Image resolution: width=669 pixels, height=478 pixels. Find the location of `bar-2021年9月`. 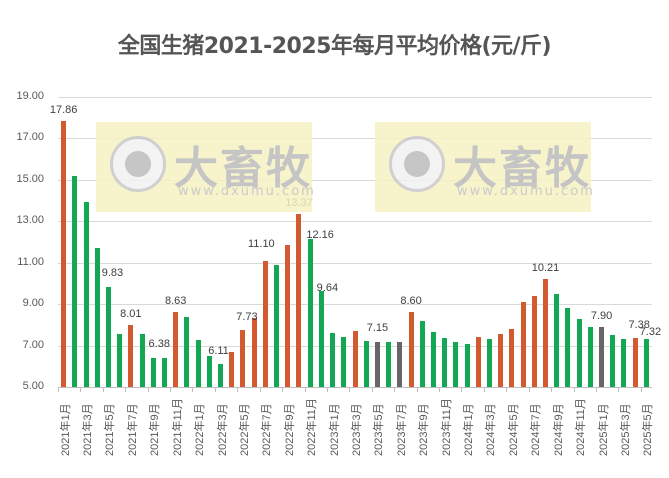

bar-2021年9月 is located at coordinates (153, 372).